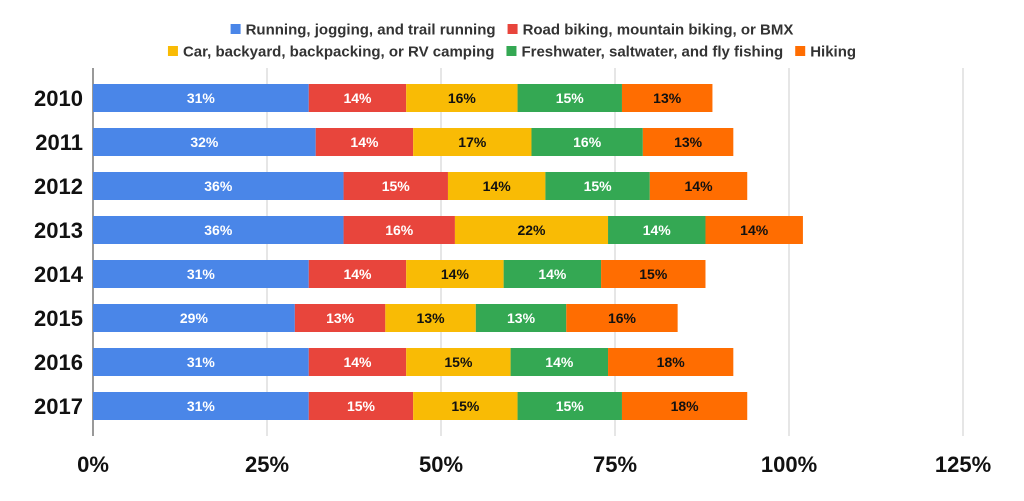  I want to click on x-tick-label: 50%, so click(441, 464).